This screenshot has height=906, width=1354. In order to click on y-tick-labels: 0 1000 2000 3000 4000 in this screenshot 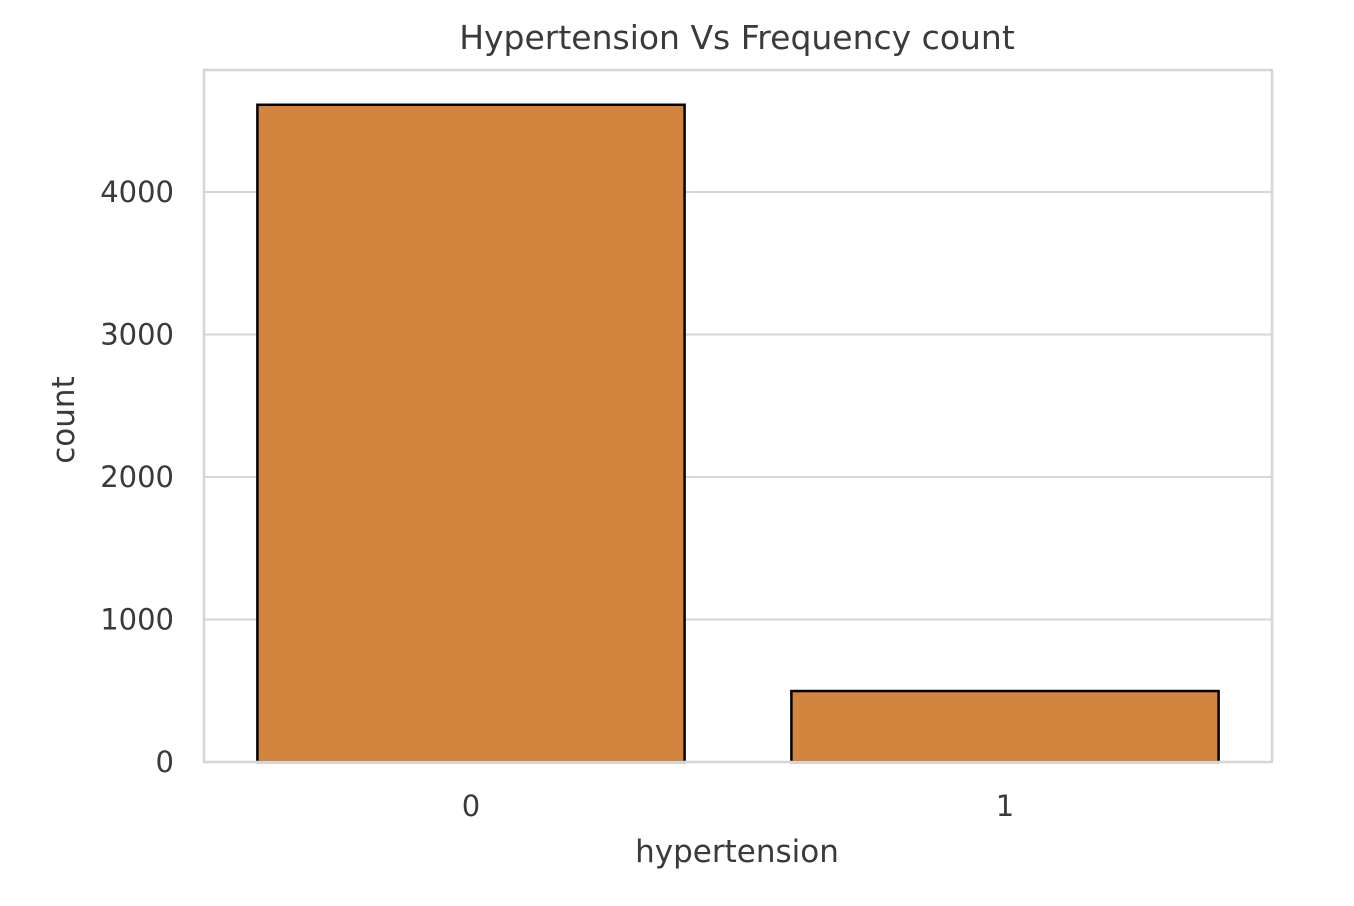, I will do `click(137, 477)`.